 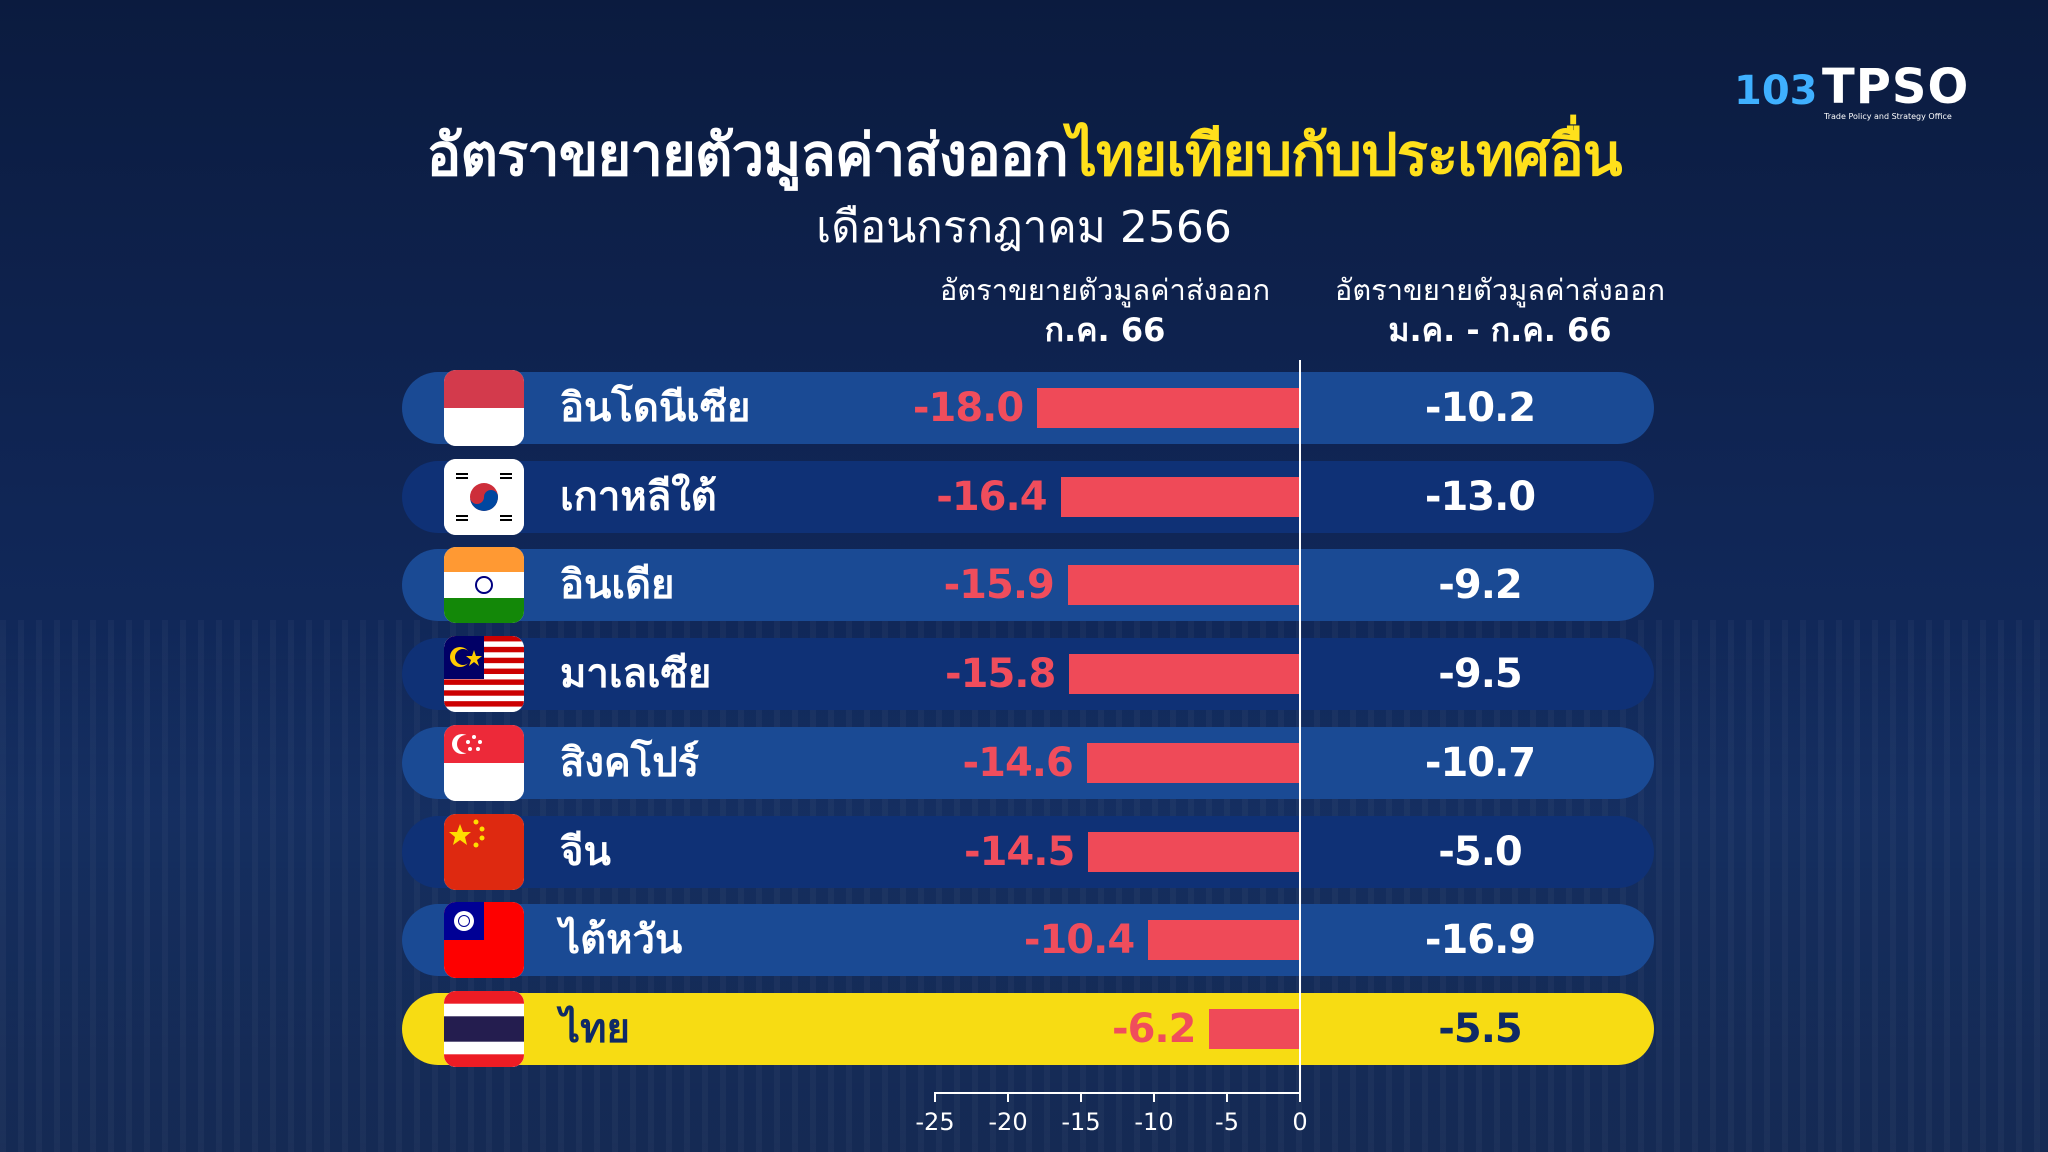 I want to click on value-label-monthly: -15.8, so click(x=1000, y=674).